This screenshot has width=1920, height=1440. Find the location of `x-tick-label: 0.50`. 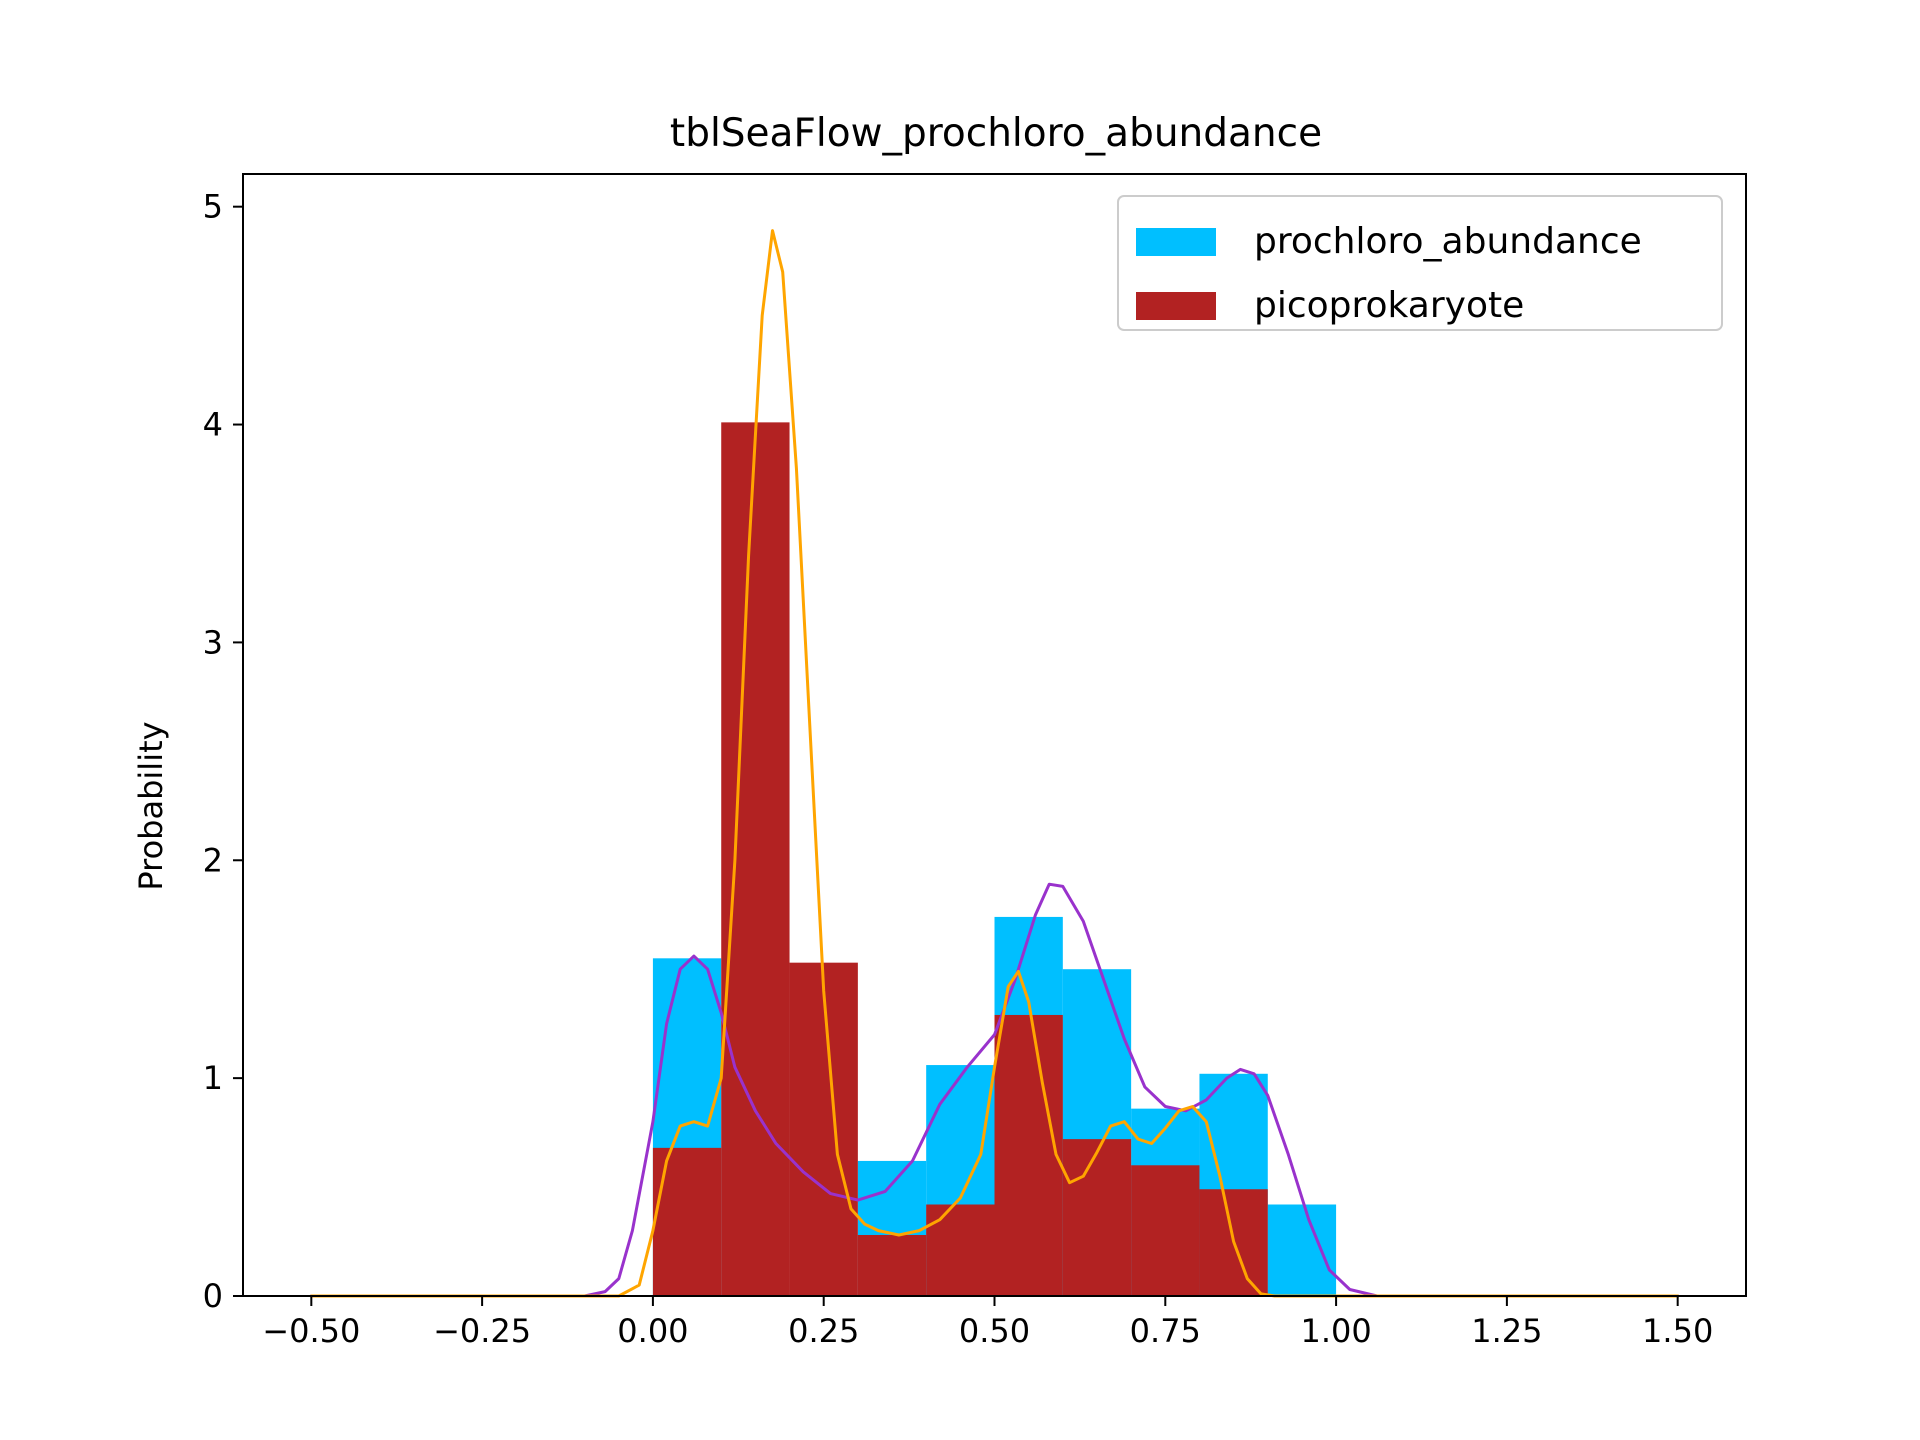

x-tick-label: 0.50 is located at coordinates (994, 1331).